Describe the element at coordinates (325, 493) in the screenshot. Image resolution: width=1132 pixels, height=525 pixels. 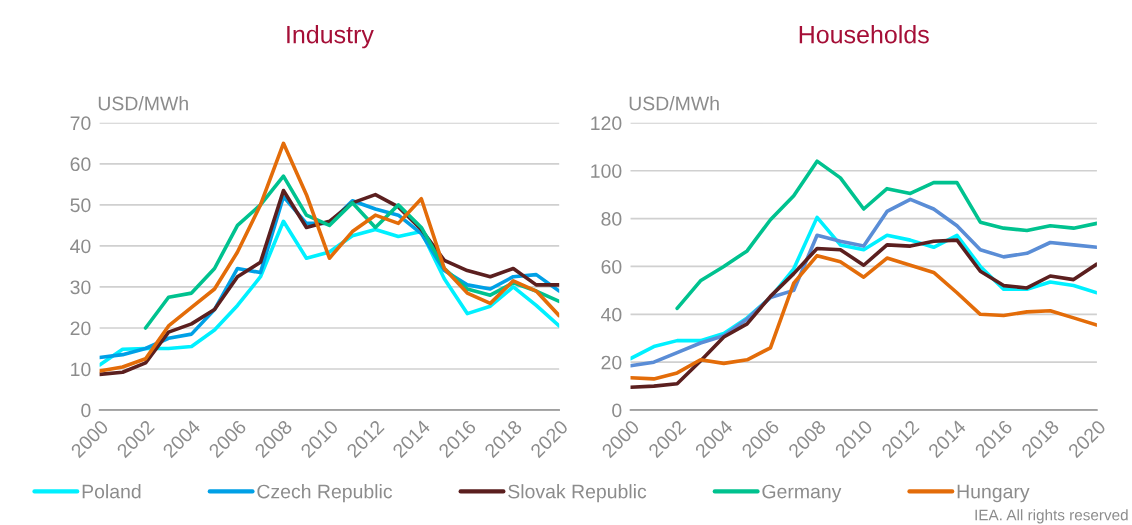
I see `legend-label: Czech Republic` at that location.